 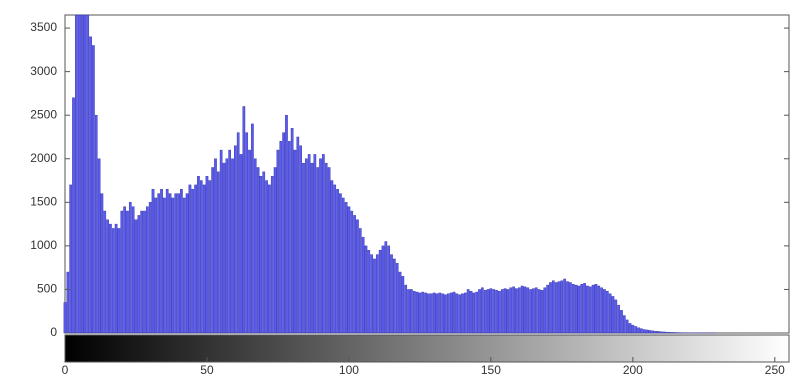 What do you see at coordinates (43, 71) in the screenshot?
I see `y-tick-label: 3000` at bounding box center [43, 71].